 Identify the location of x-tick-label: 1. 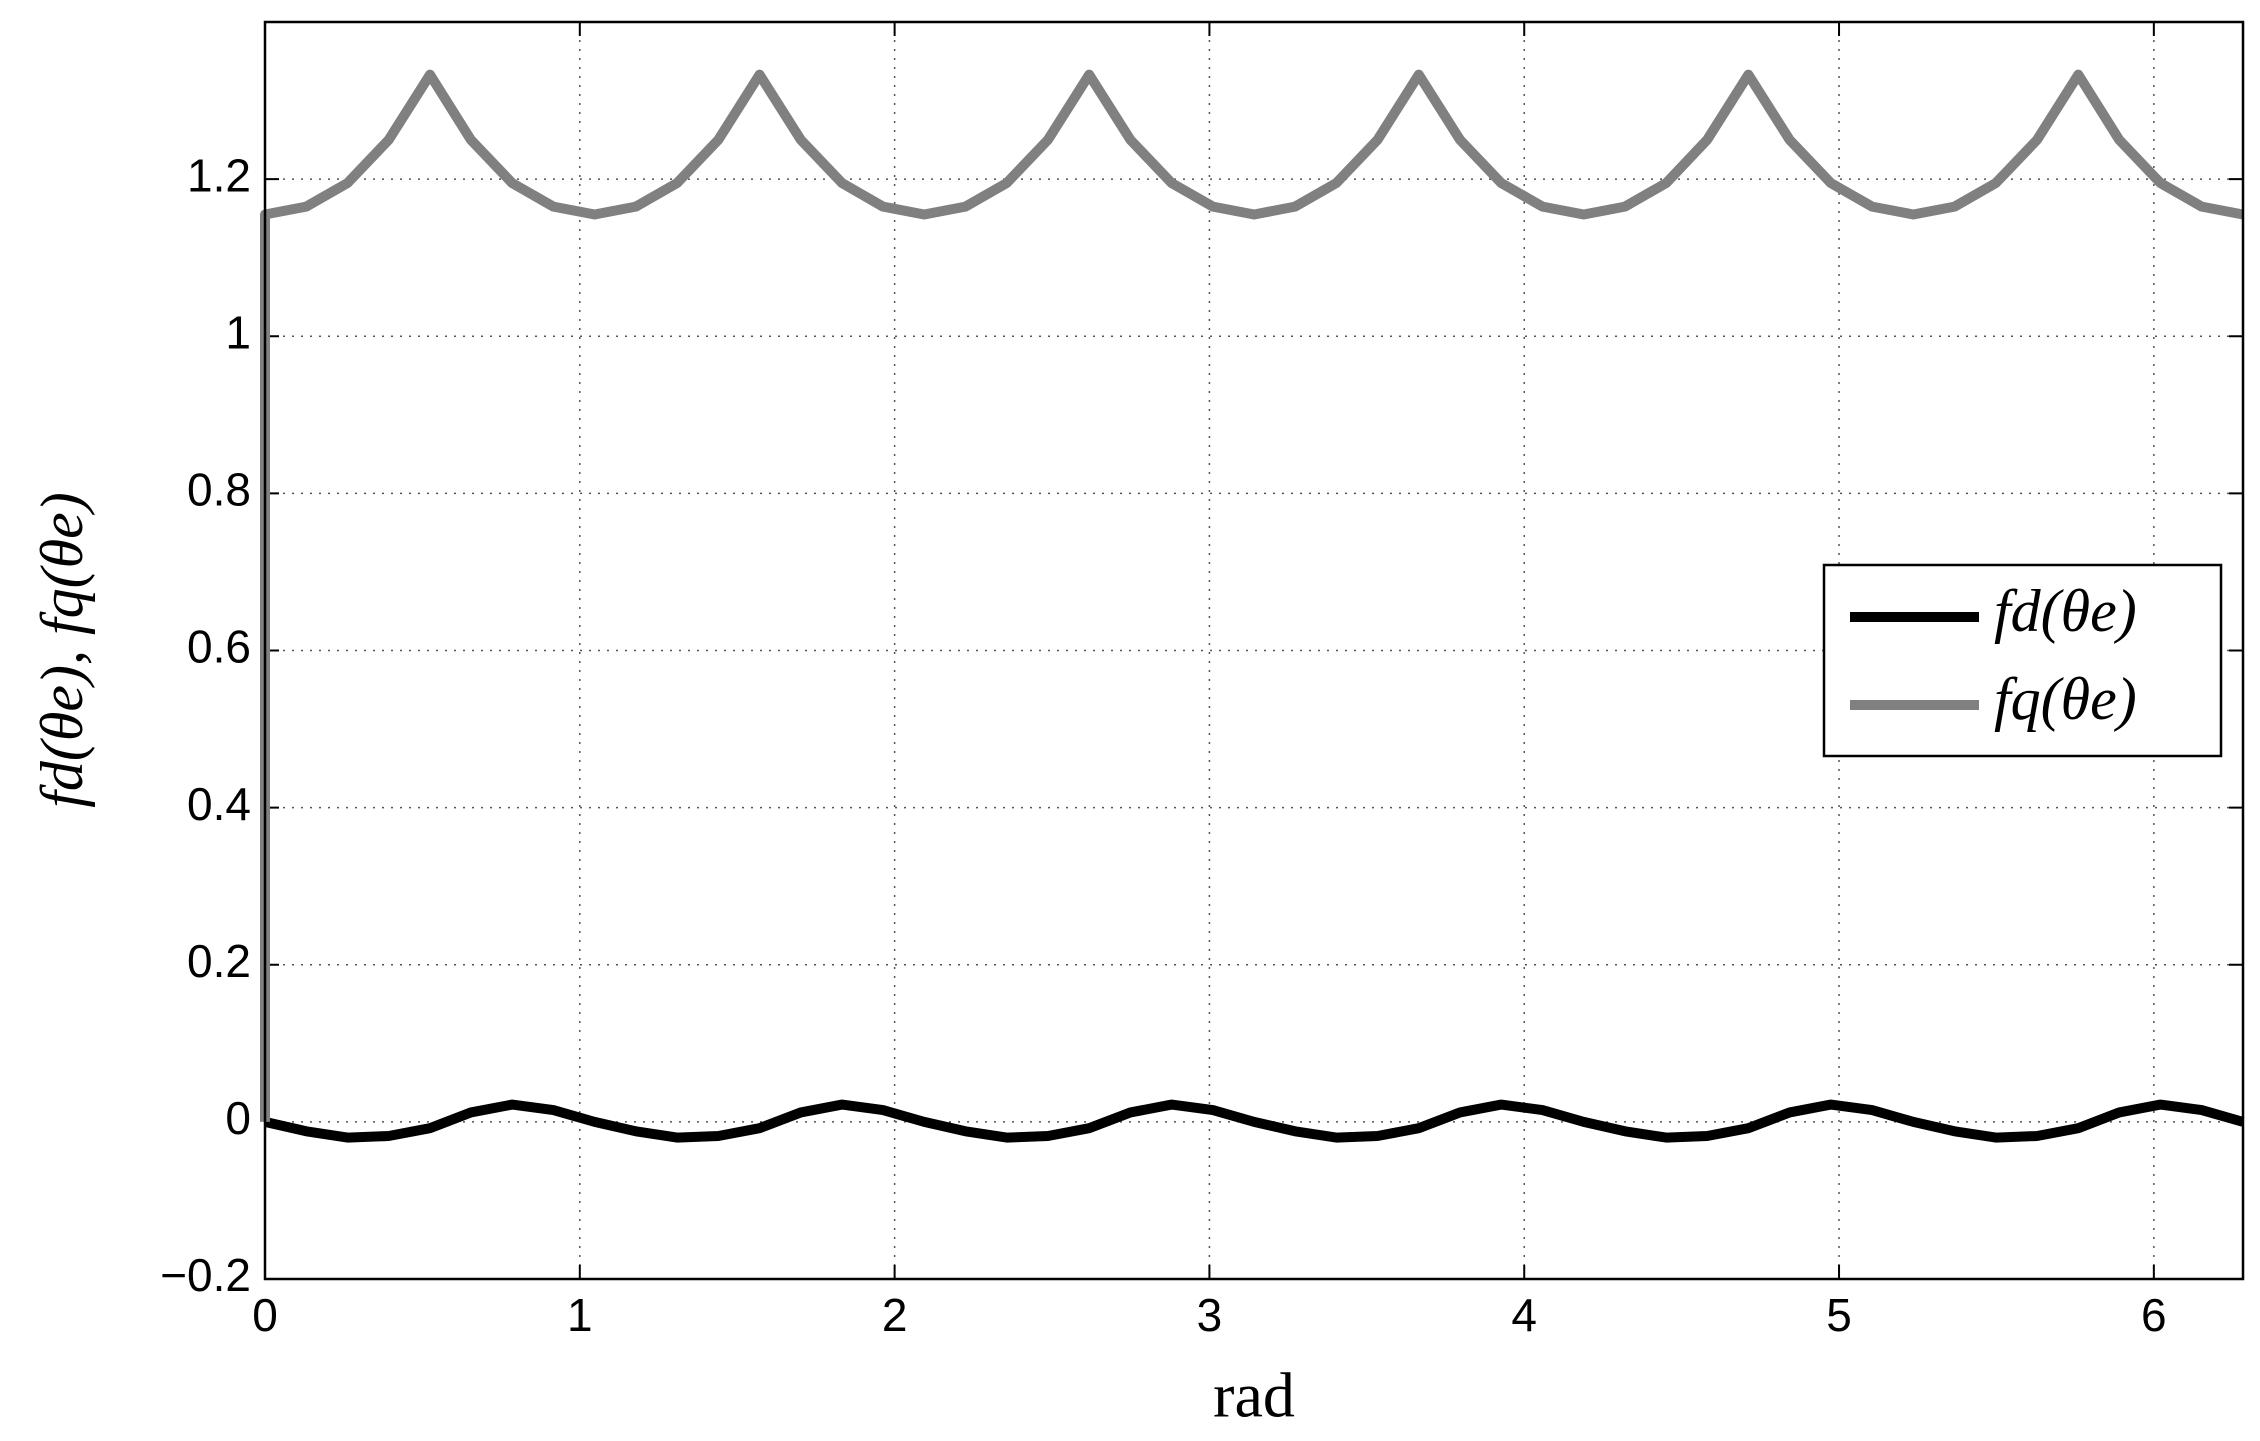
(580, 1315).